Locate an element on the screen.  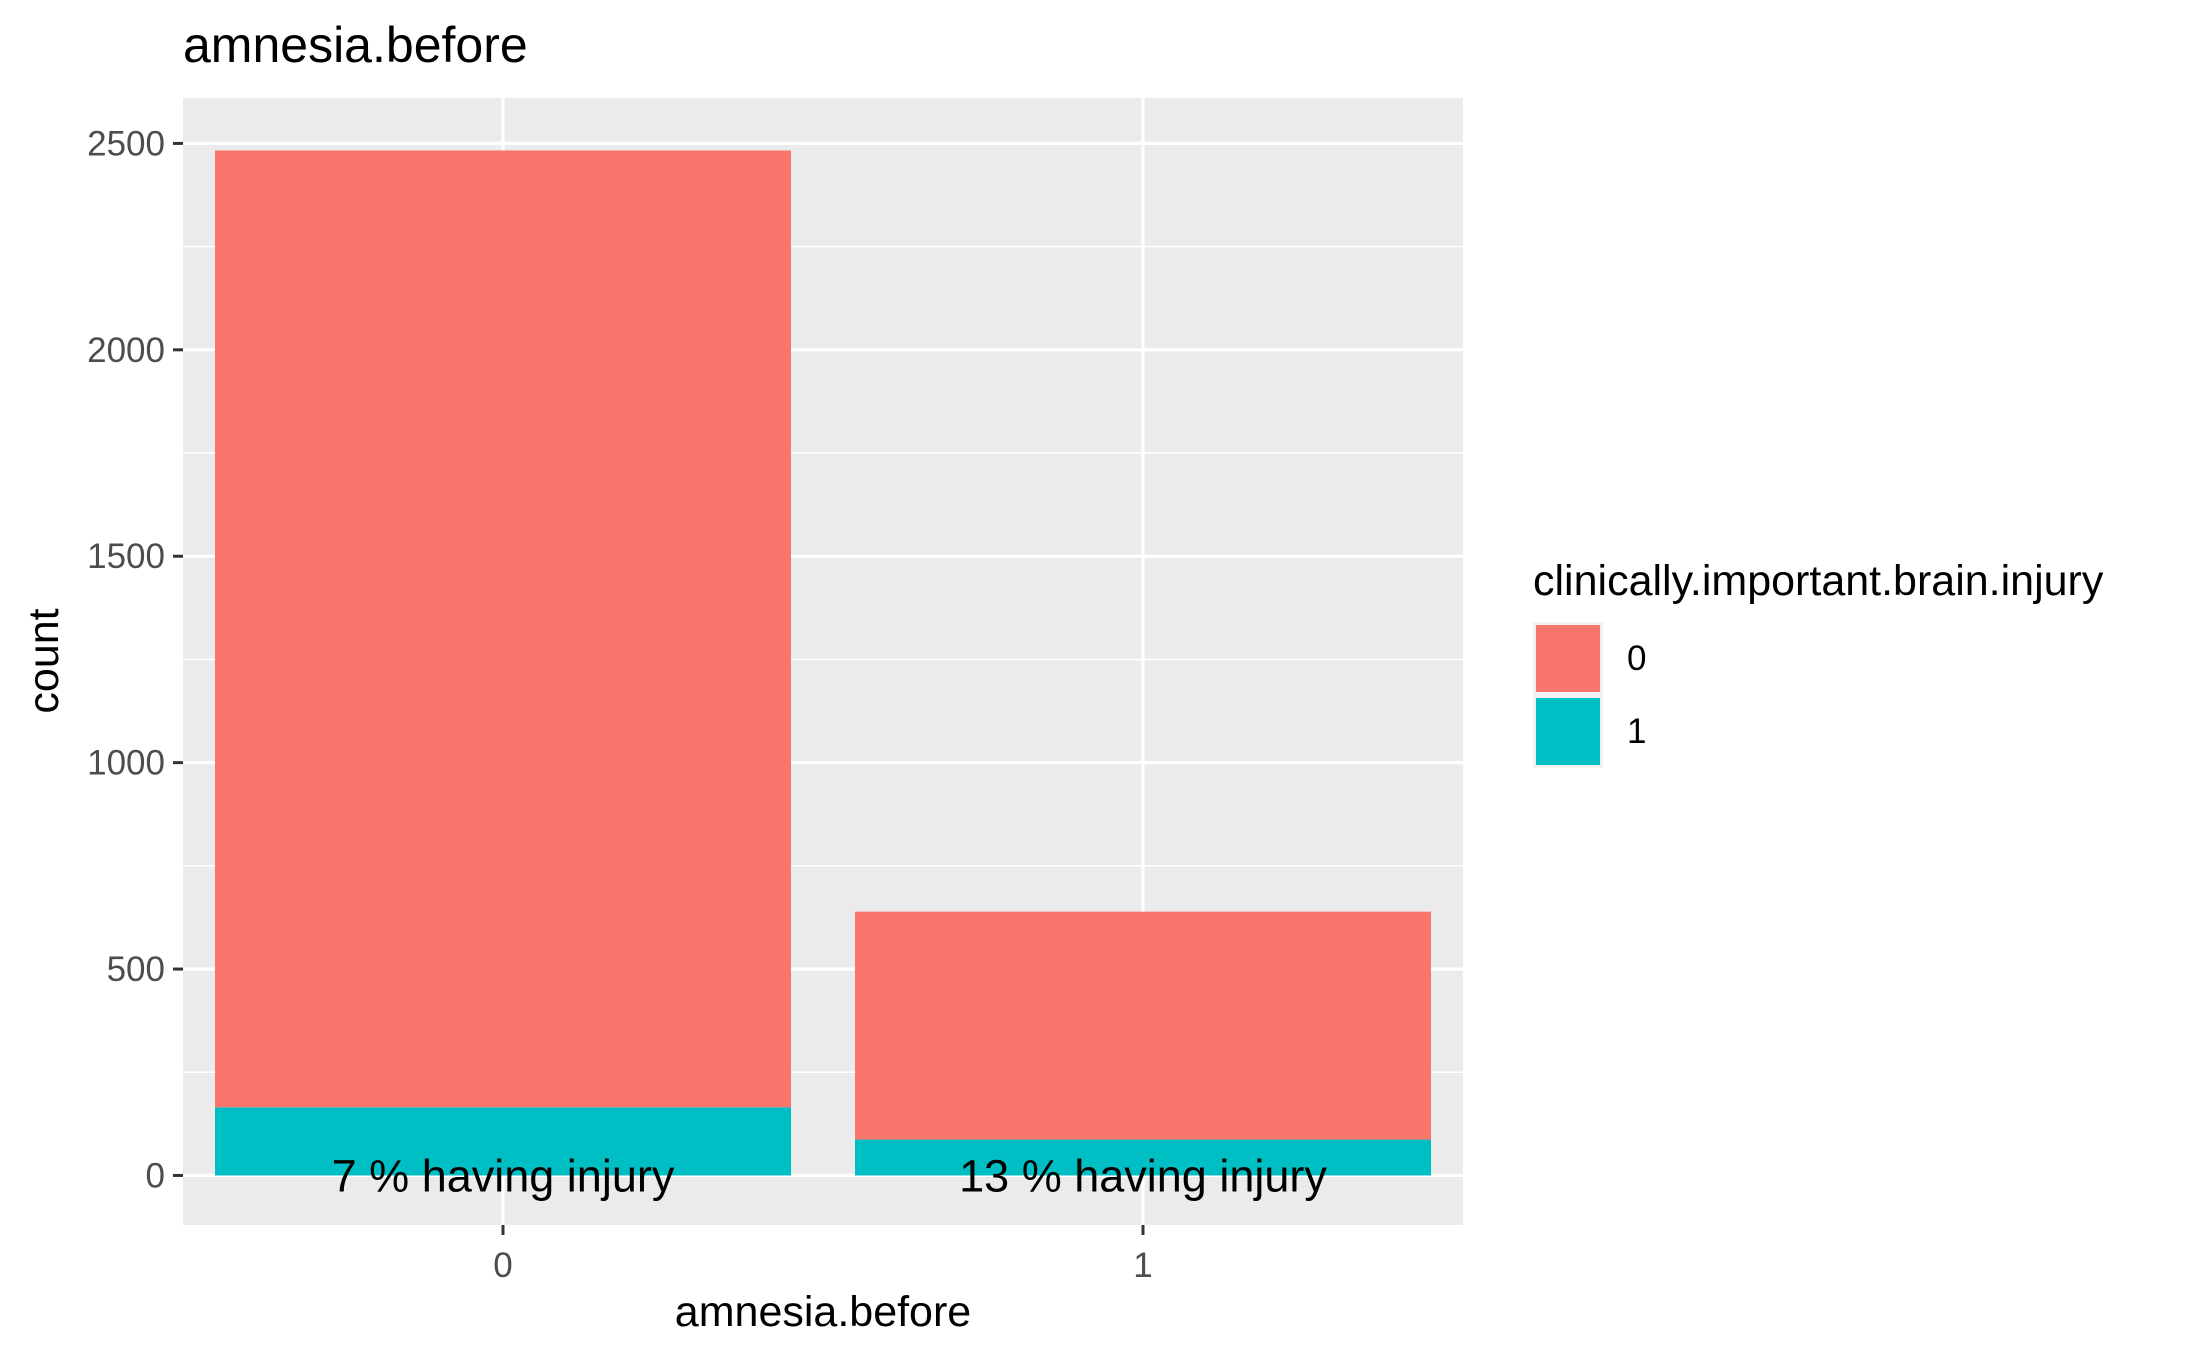
y-tick-label: 2500 is located at coordinates (126, 143).